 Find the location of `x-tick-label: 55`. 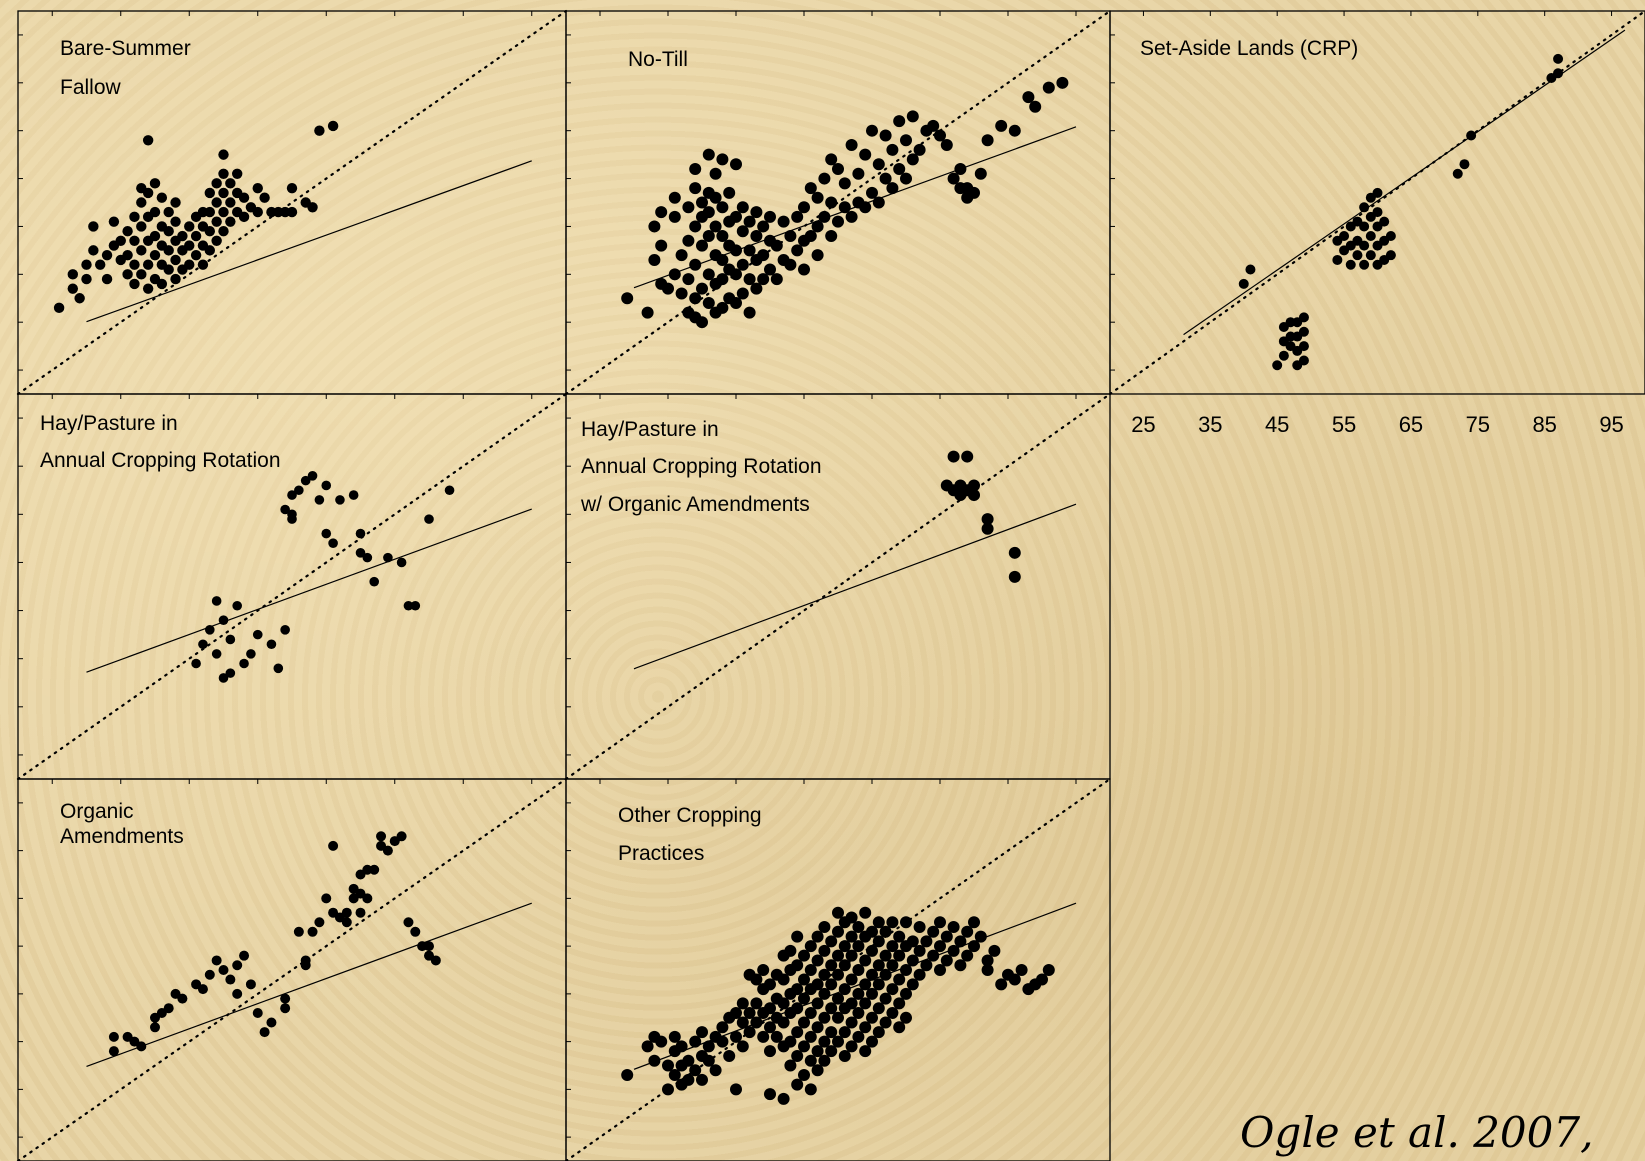

x-tick-label: 55 is located at coordinates (1344, 424).